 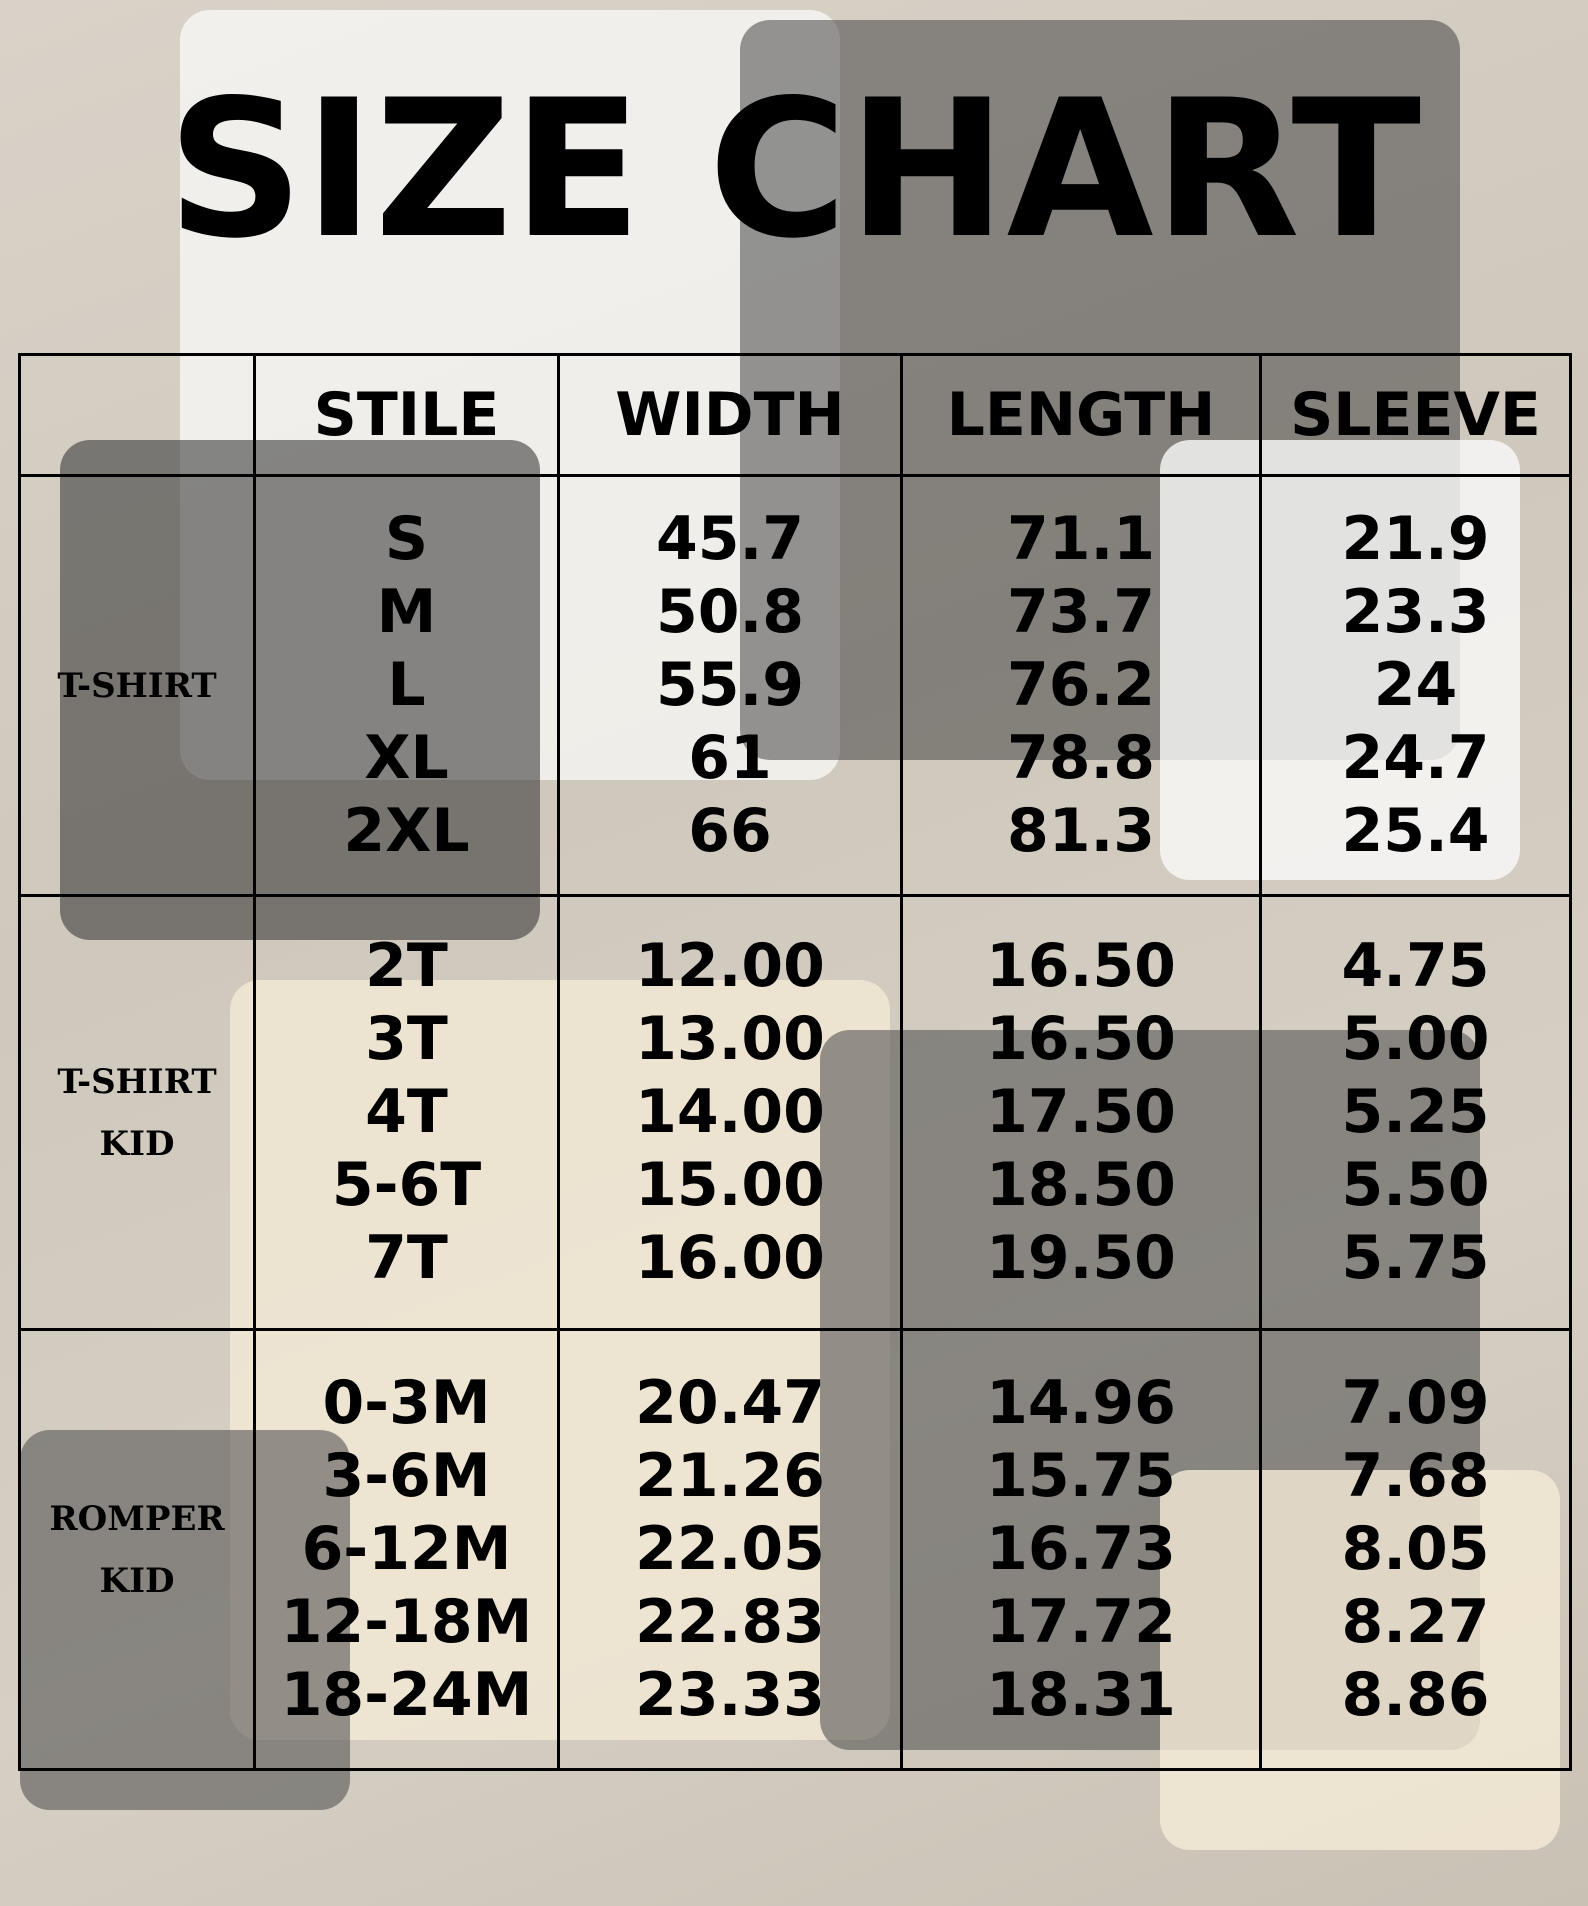 What do you see at coordinates (406, 1258) in the screenshot?
I see `stile-value: 7T` at bounding box center [406, 1258].